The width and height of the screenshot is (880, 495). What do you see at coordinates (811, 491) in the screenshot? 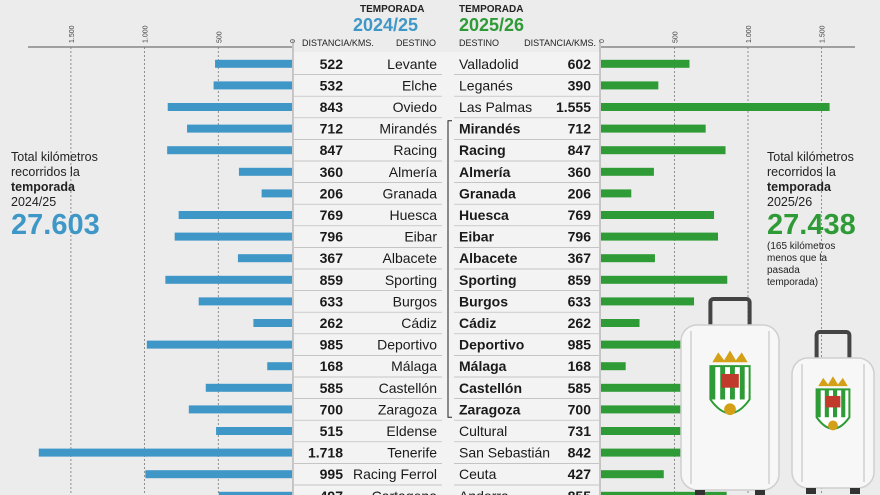
I see `suitcase-small-wheel` at bounding box center [811, 491].